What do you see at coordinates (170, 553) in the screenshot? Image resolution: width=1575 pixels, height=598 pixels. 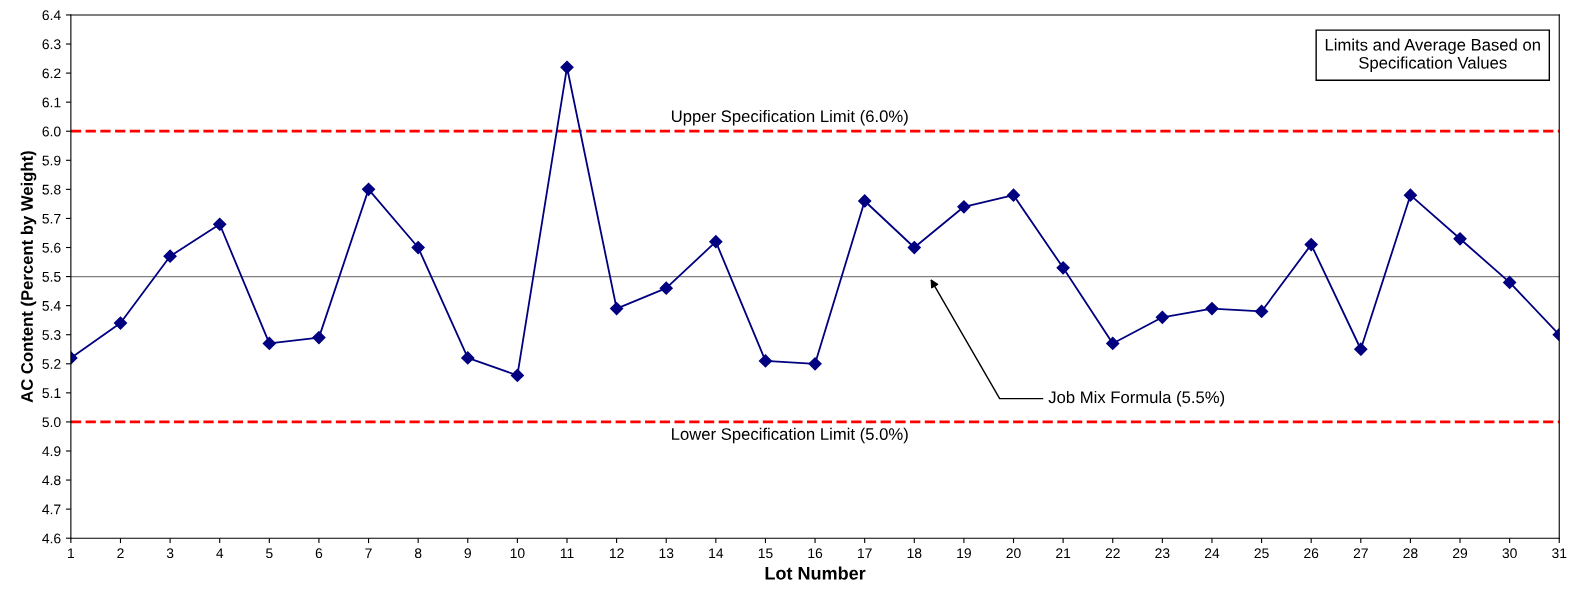 I see `x-tick-label: 3` at bounding box center [170, 553].